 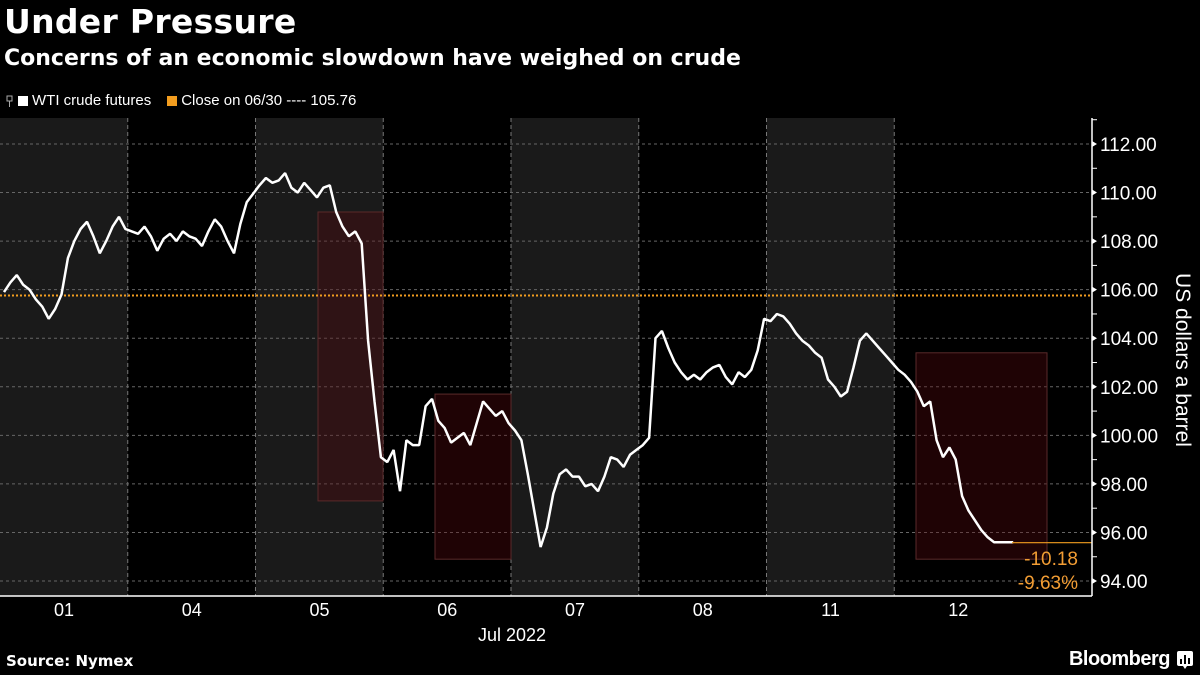 What do you see at coordinates (23, 100) in the screenshot?
I see `legend-swatch-white` at bounding box center [23, 100].